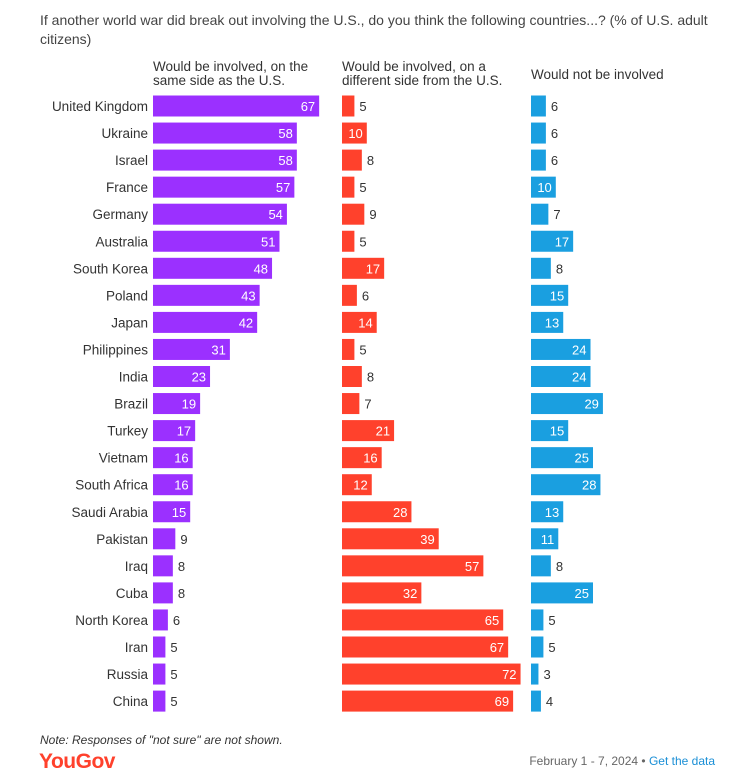  What do you see at coordinates (373, 268) in the screenshot?
I see `value-label-south-korea-series-2: 17` at bounding box center [373, 268].